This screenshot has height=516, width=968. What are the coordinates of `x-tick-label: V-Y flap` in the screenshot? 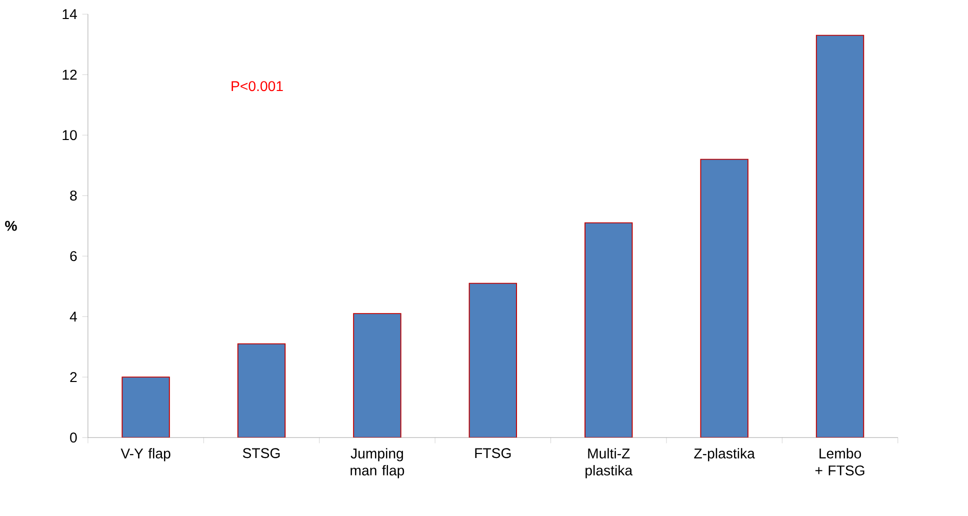 It's located at (145, 455).